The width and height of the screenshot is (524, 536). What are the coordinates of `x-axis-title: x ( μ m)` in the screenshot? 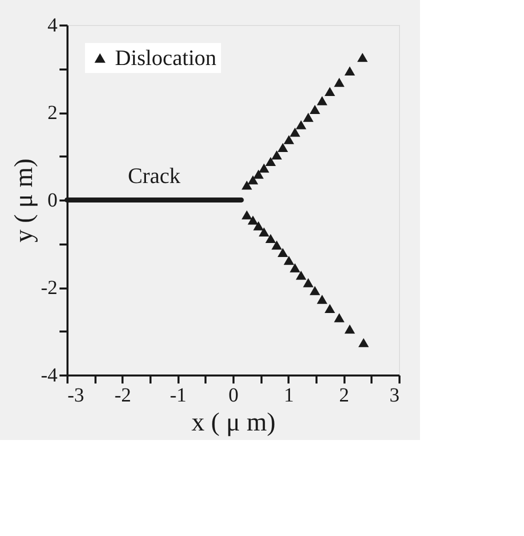 It's located at (234, 422).